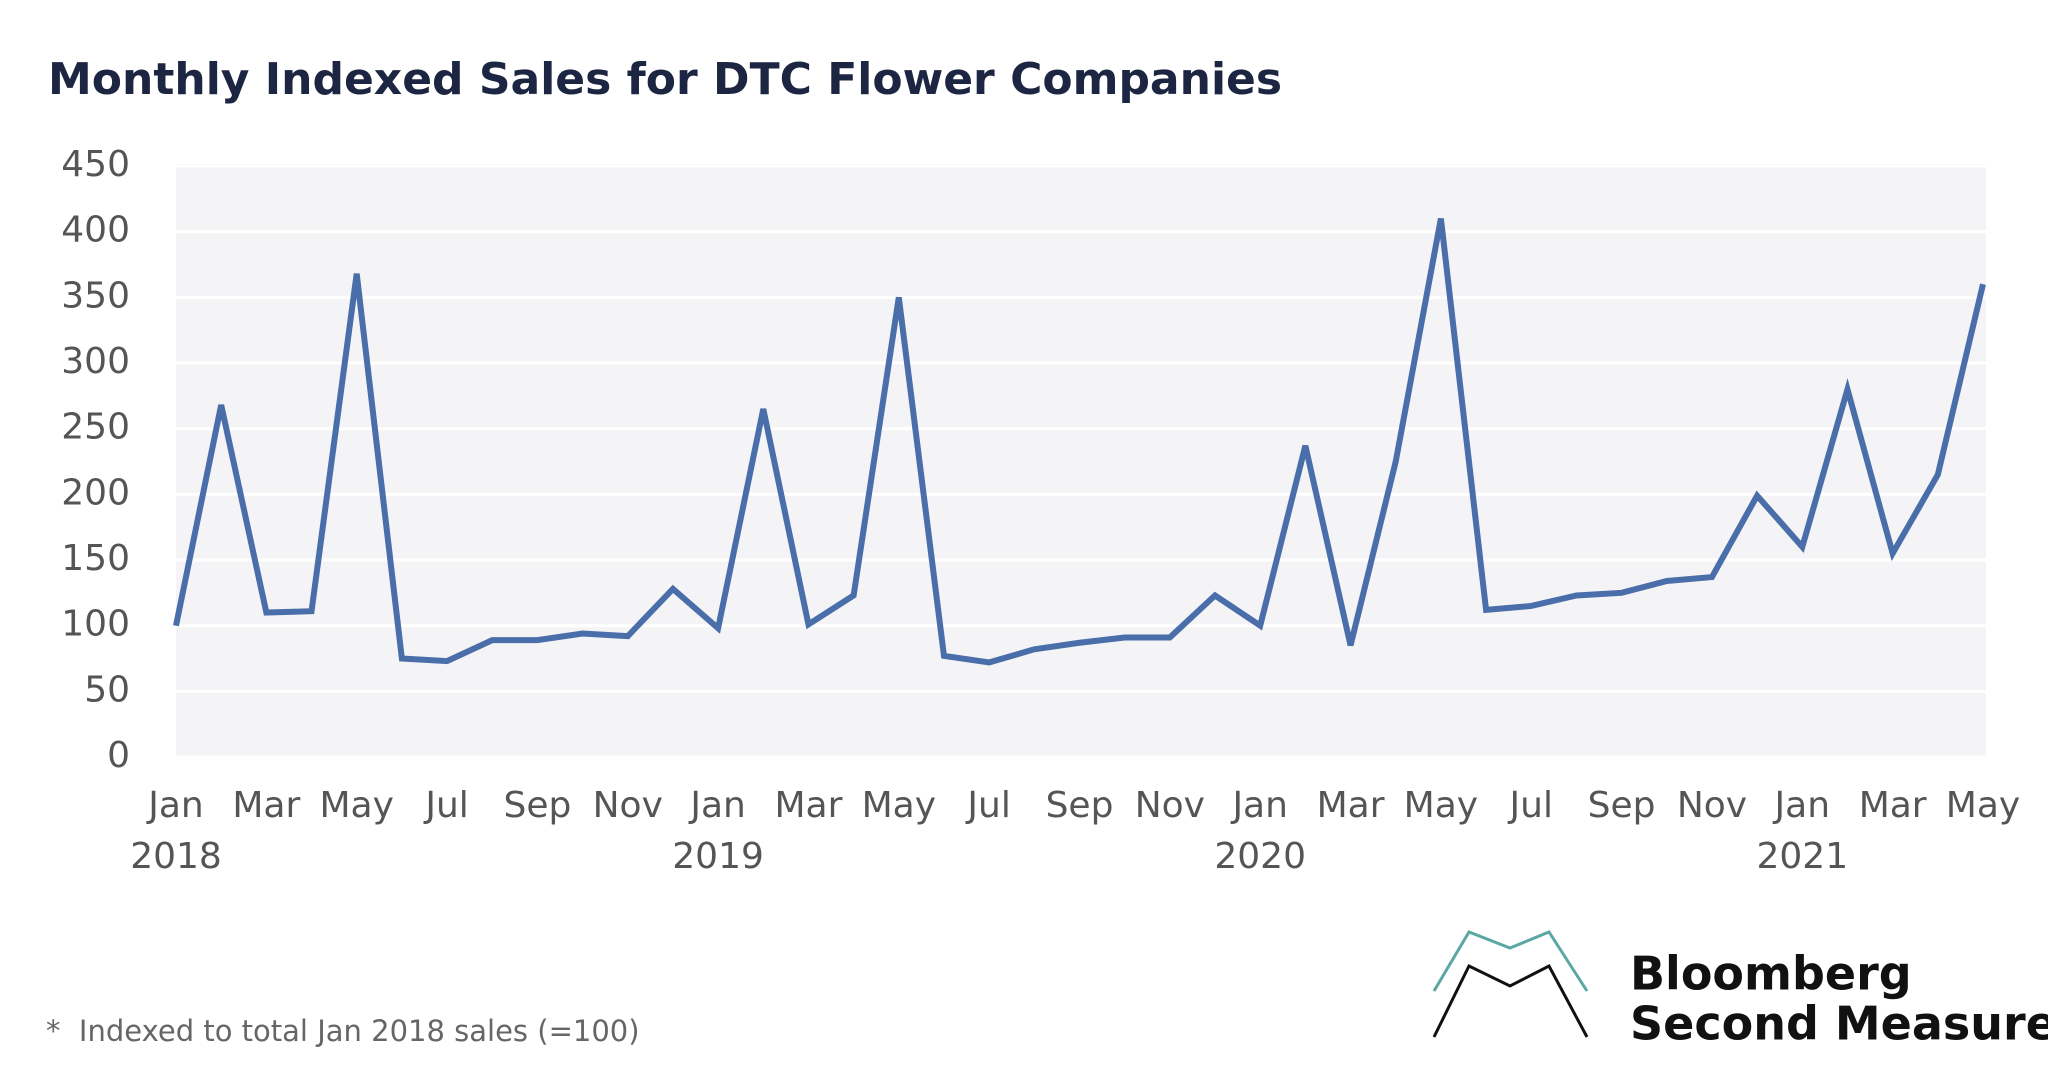 This screenshot has width=2048, height=1092. Describe the element at coordinates (1839, 1024) in the screenshot. I see `logo-text: Second Measure` at that location.